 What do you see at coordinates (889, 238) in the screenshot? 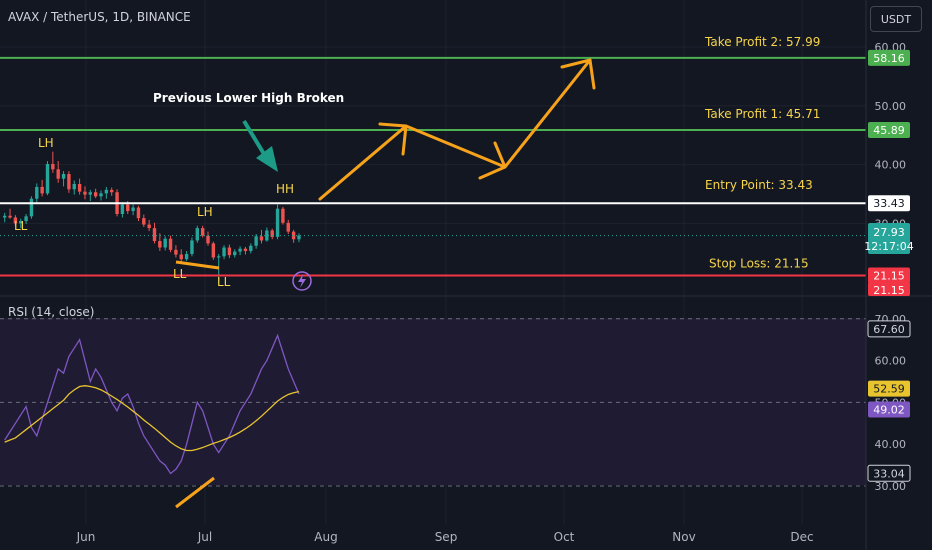
I see `current-price-tag` at bounding box center [889, 238].